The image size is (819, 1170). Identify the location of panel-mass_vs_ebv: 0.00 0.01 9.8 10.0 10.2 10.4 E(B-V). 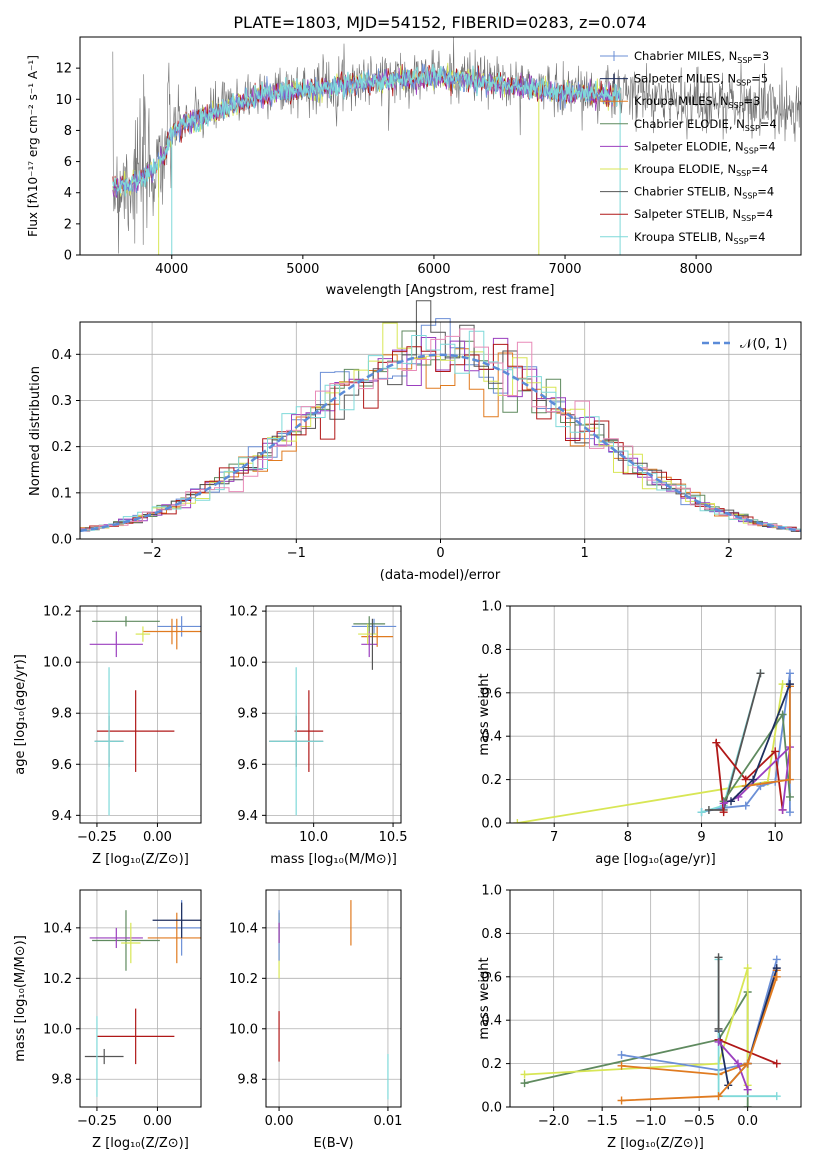
(315, 1020).